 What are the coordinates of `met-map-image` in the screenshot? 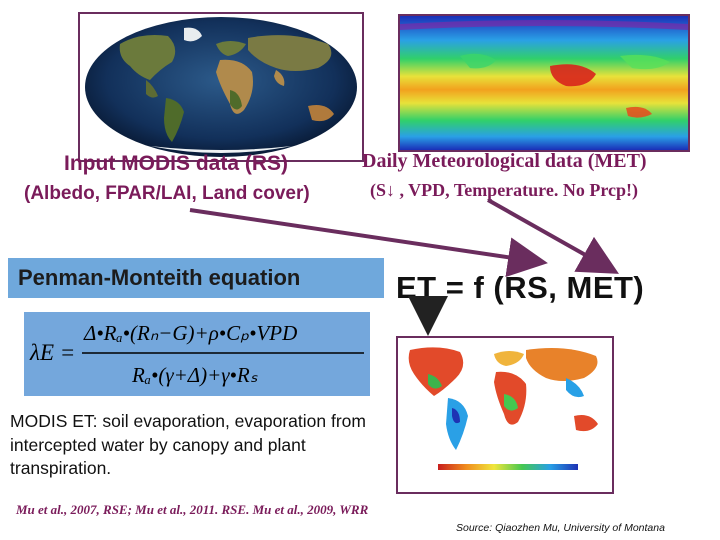 It's located at (544, 83).